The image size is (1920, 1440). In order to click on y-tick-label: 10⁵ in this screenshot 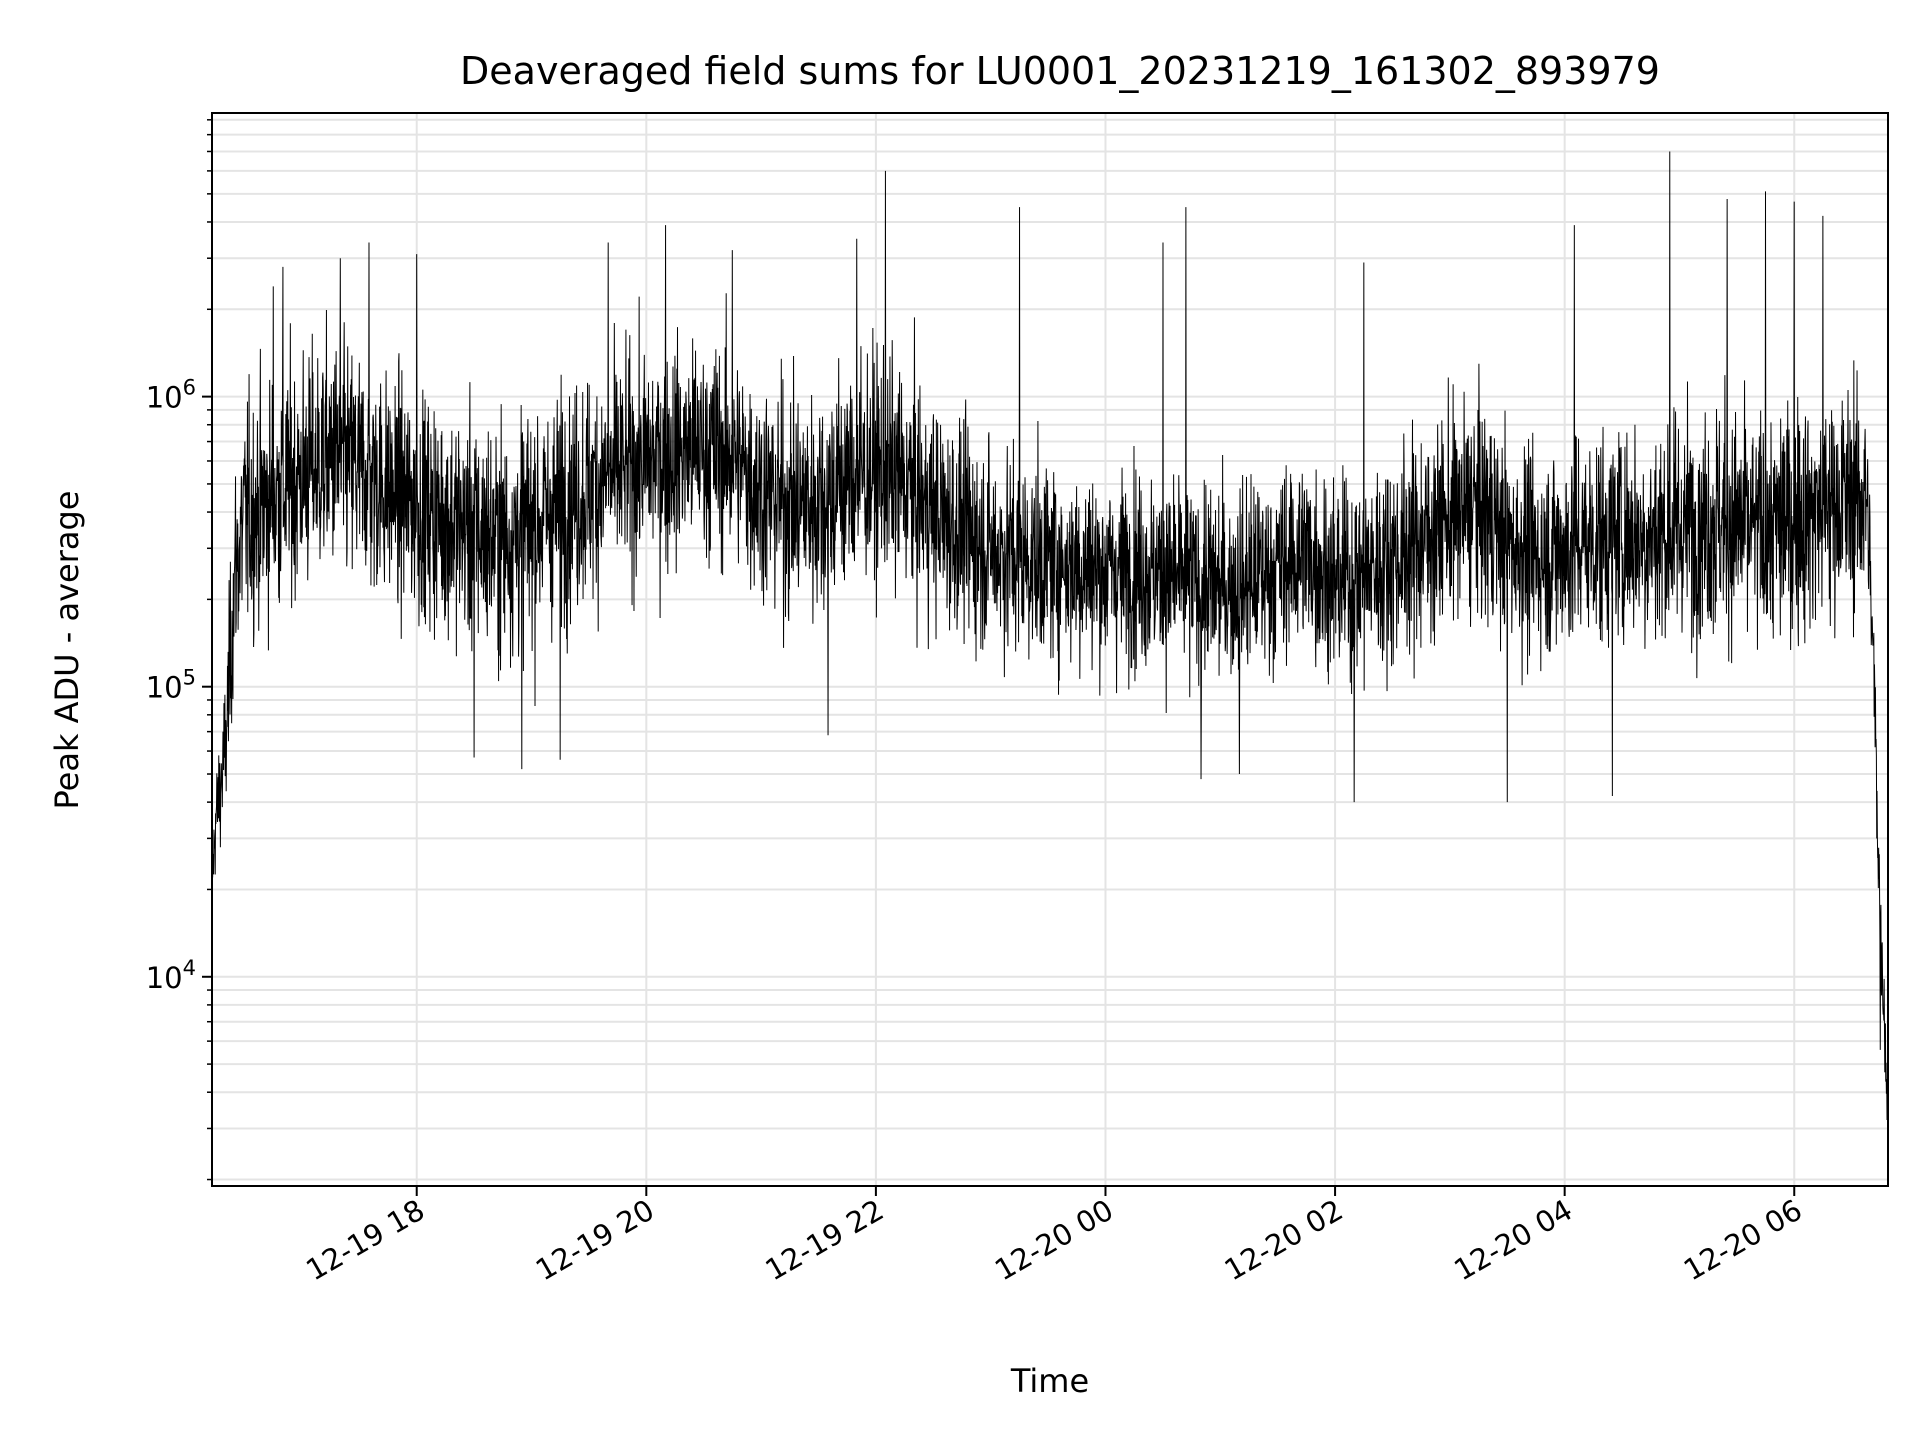, I will do `click(171, 685)`.